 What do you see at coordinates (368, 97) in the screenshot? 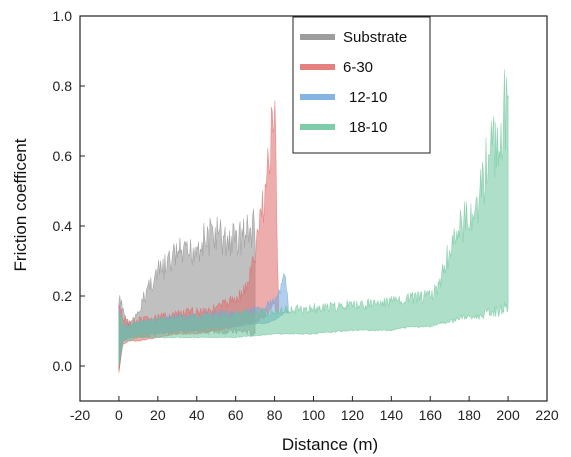
I see `legend-label-12-10: 12-10` at bounding box center [368, 97].